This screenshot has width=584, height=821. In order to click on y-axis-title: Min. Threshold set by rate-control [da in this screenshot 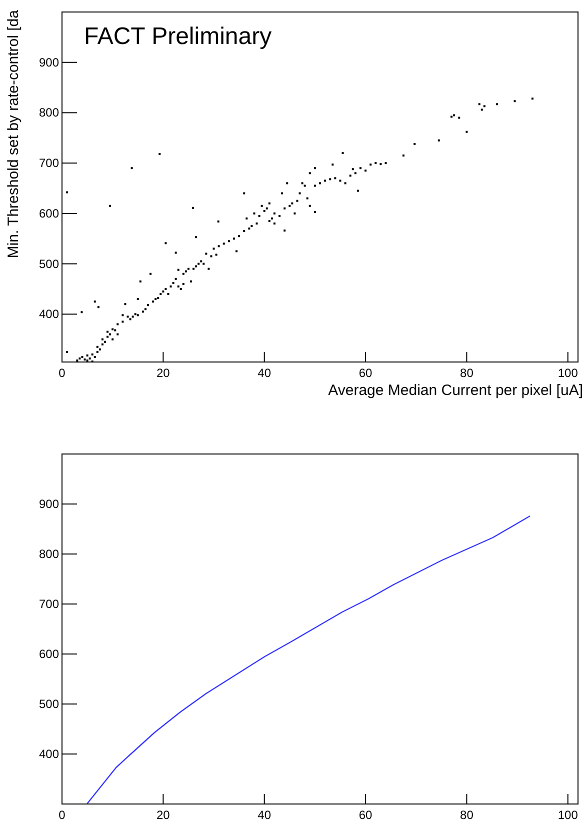, I will do `click(13, 133)`.